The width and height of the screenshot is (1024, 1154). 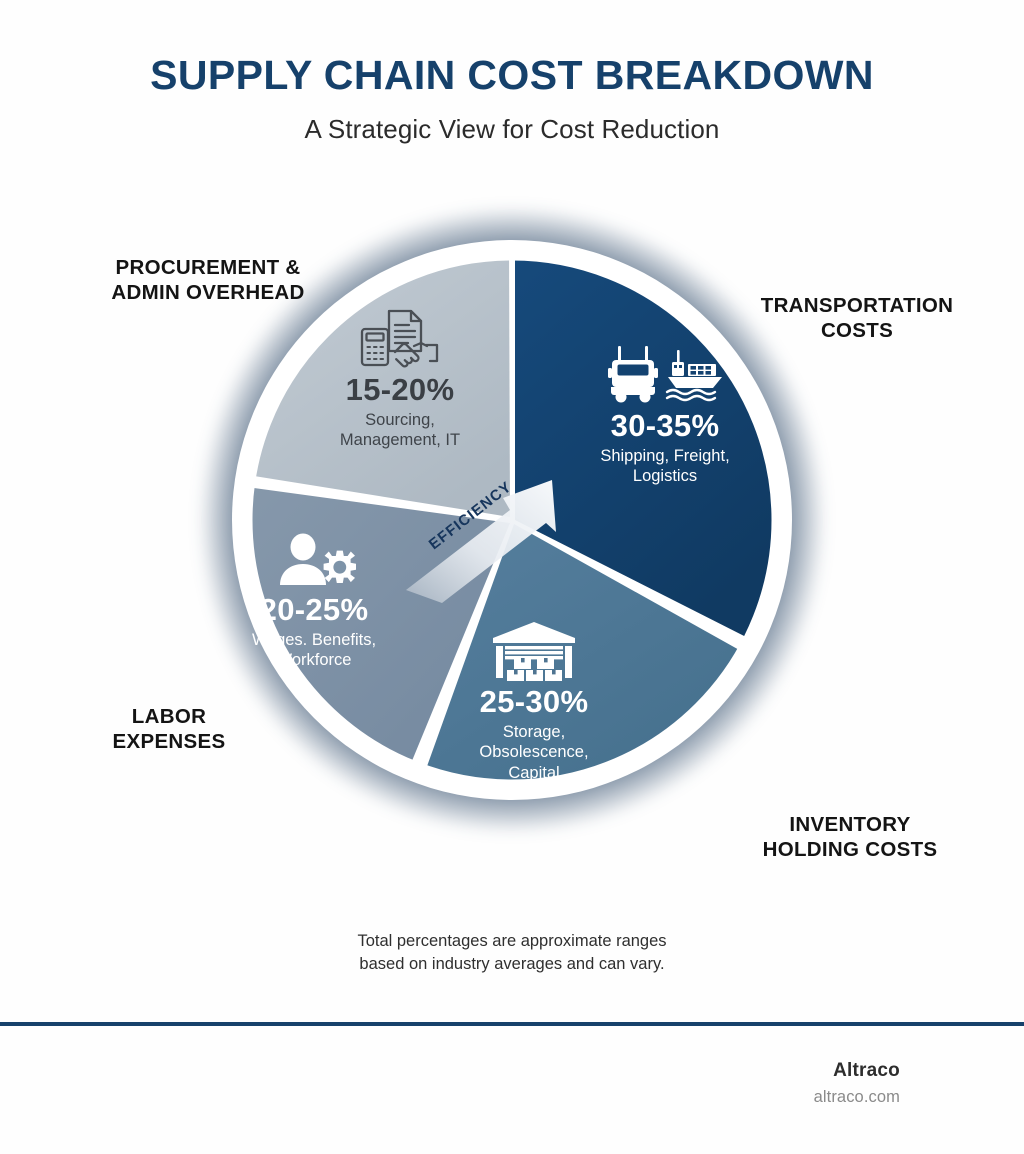 I want to click on segment-description: Sourcing, Management, IT, so click(x=400, y=431).